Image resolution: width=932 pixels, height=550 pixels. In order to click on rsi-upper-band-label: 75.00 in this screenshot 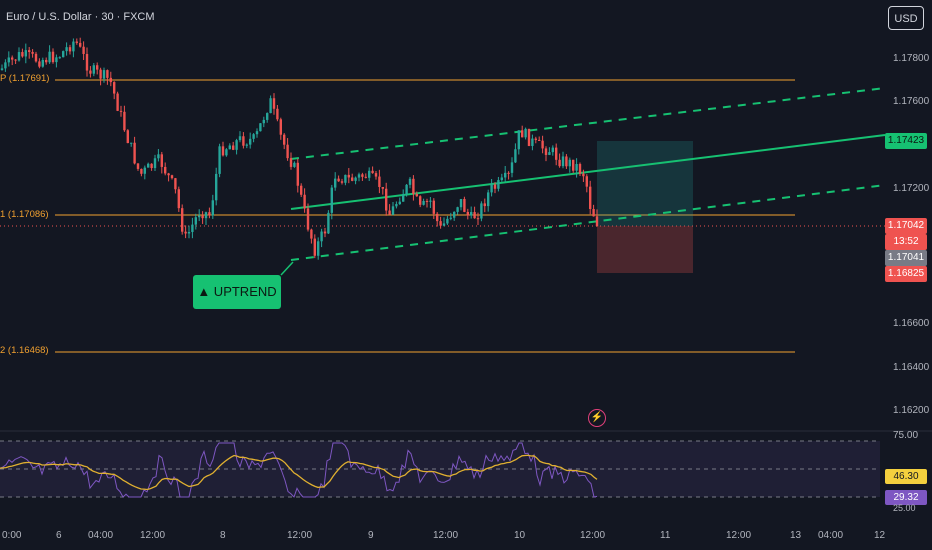, I will do `click(906, 435)`.